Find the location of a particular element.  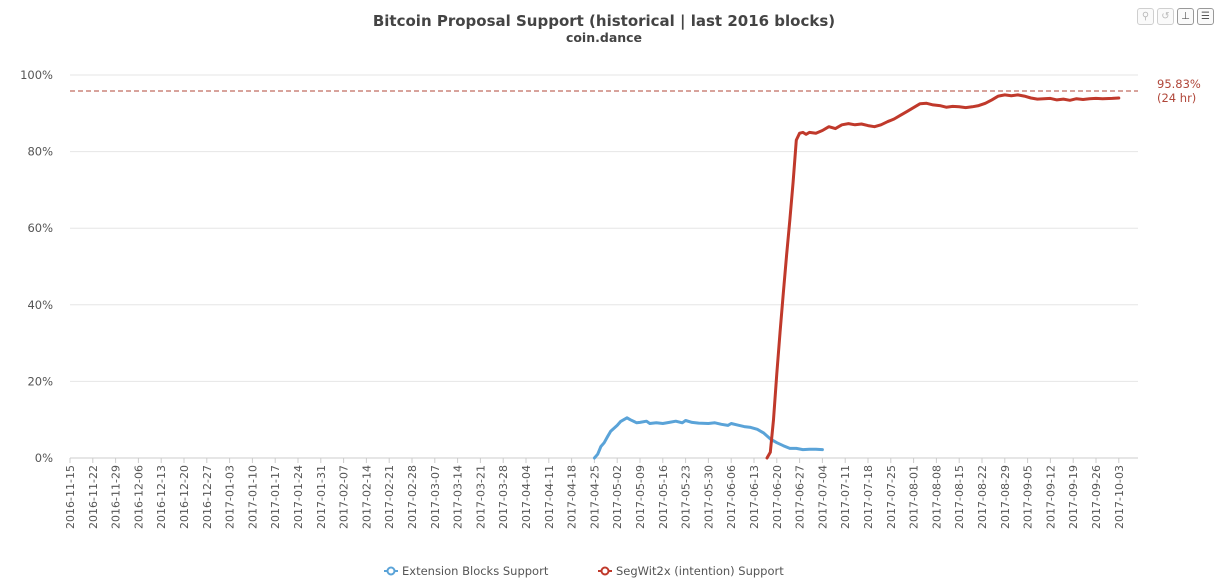

x-tick-label: 2016-12-13 is located at coordinates (161, 497).